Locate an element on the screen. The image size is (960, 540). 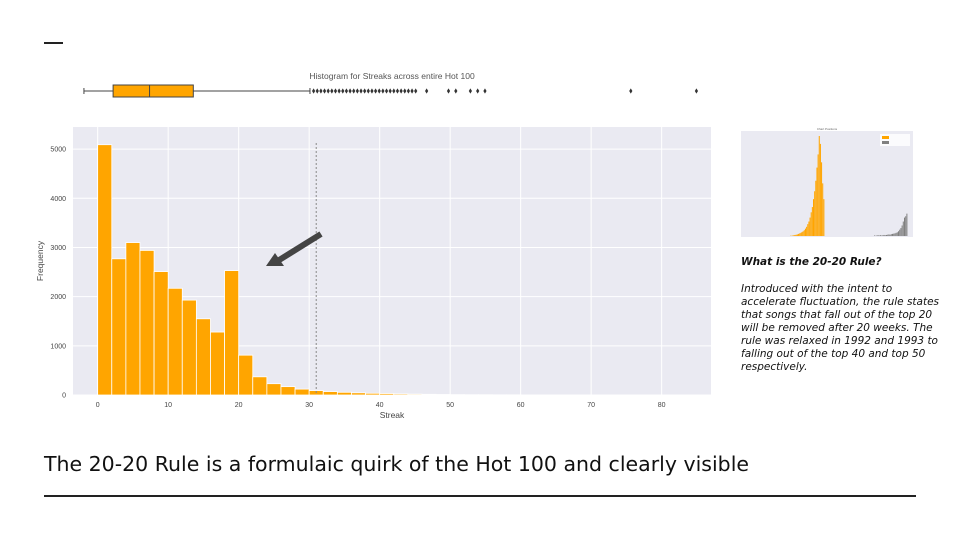
thumbnail-plot-area is located at coordinates (827, 184).